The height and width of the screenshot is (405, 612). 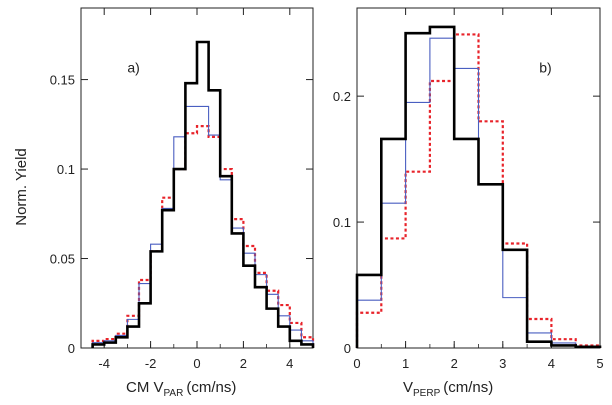 What do you see at coordinates (151, 363) in the screenshot?
I see `x-tick-label: -2` at bounding box center [151, 363].